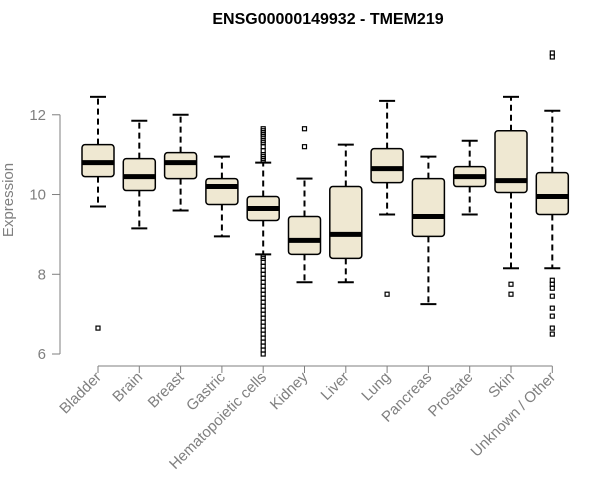 This screenshot has width=600, height=500. What do you see at coordinates (501, 385) in the screenshot?
I see `x-tick-label: Skin` at bounding box center [501, 385].